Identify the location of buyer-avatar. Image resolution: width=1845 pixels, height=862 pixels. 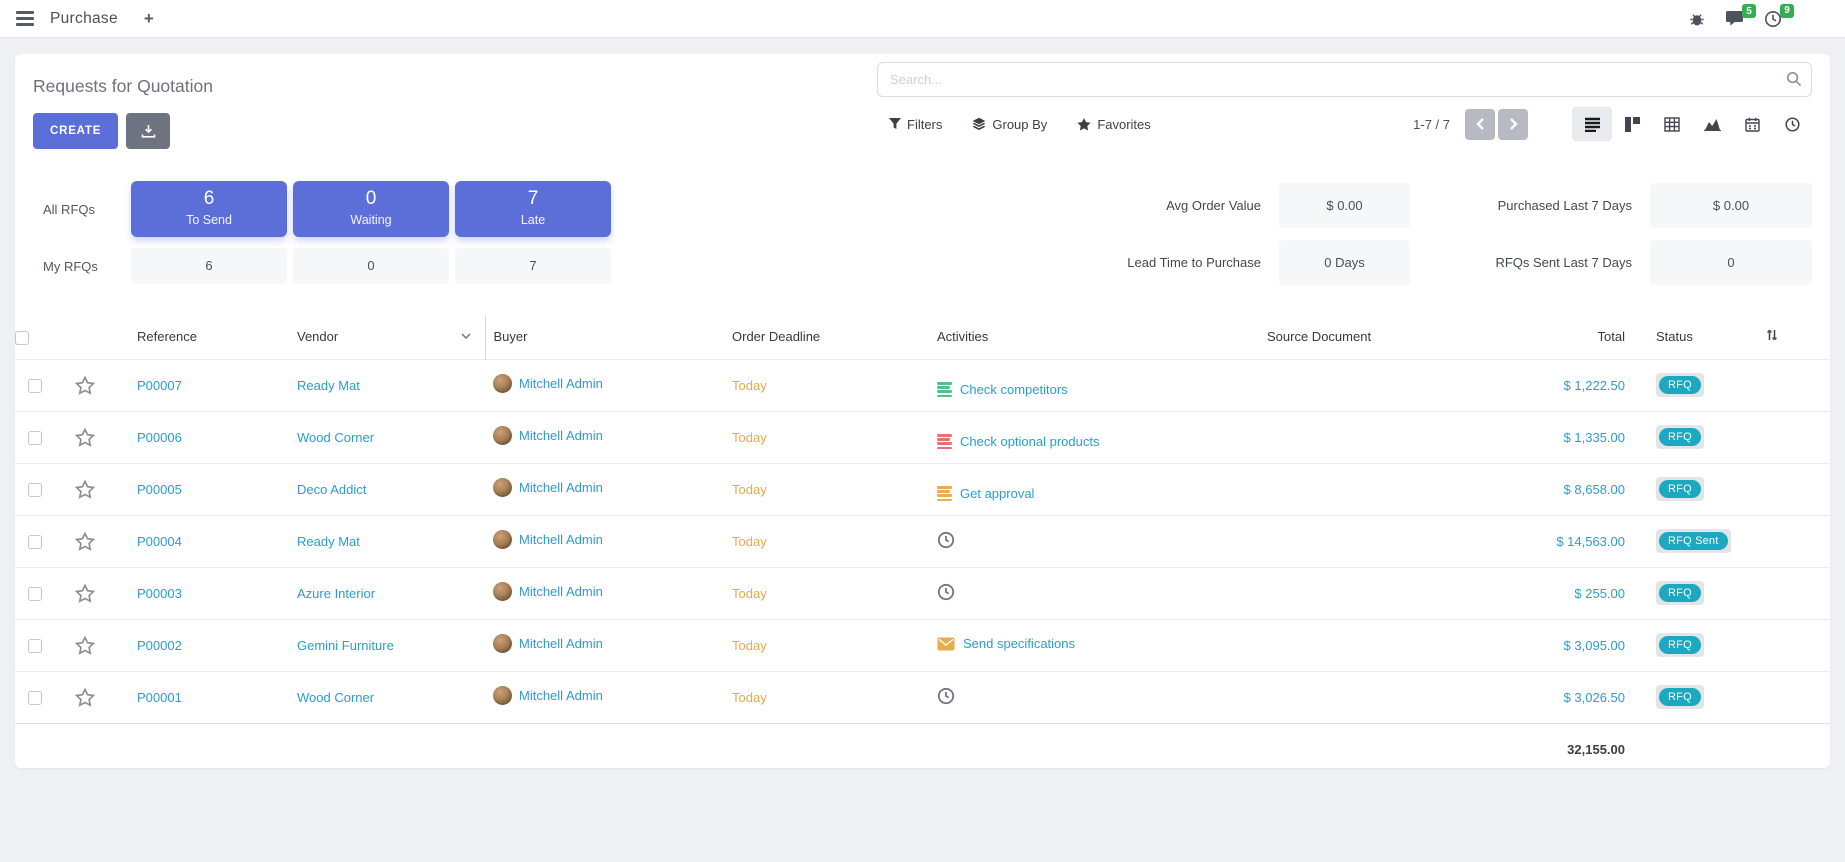
(502, 435).